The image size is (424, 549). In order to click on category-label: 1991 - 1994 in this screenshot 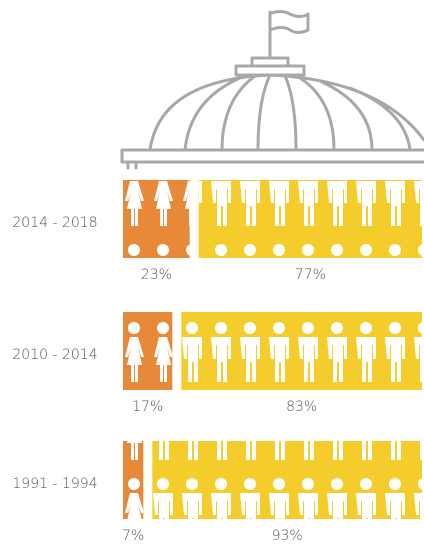, I will do `click(54, 484)`.